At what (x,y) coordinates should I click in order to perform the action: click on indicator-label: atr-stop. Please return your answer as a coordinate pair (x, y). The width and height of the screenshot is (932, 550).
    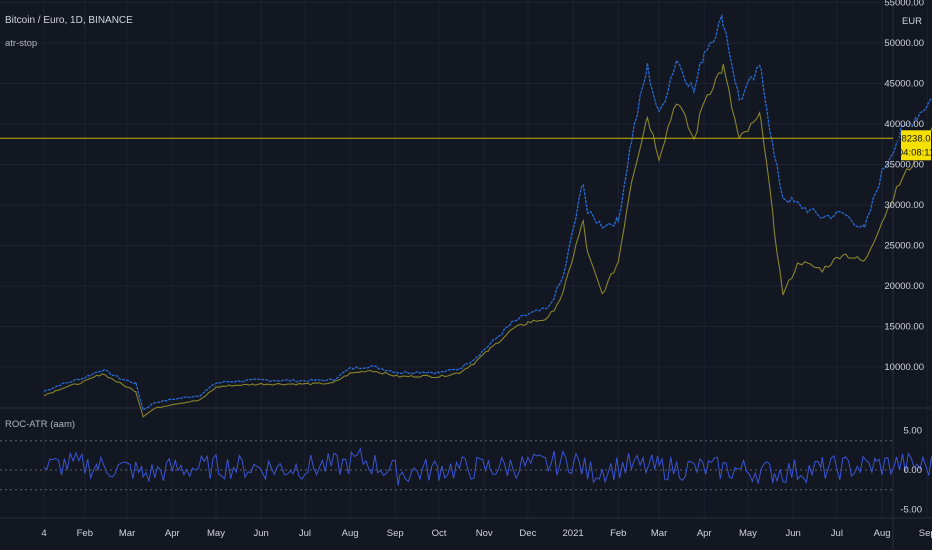
    Looking at the image, I should click on (21, 43).